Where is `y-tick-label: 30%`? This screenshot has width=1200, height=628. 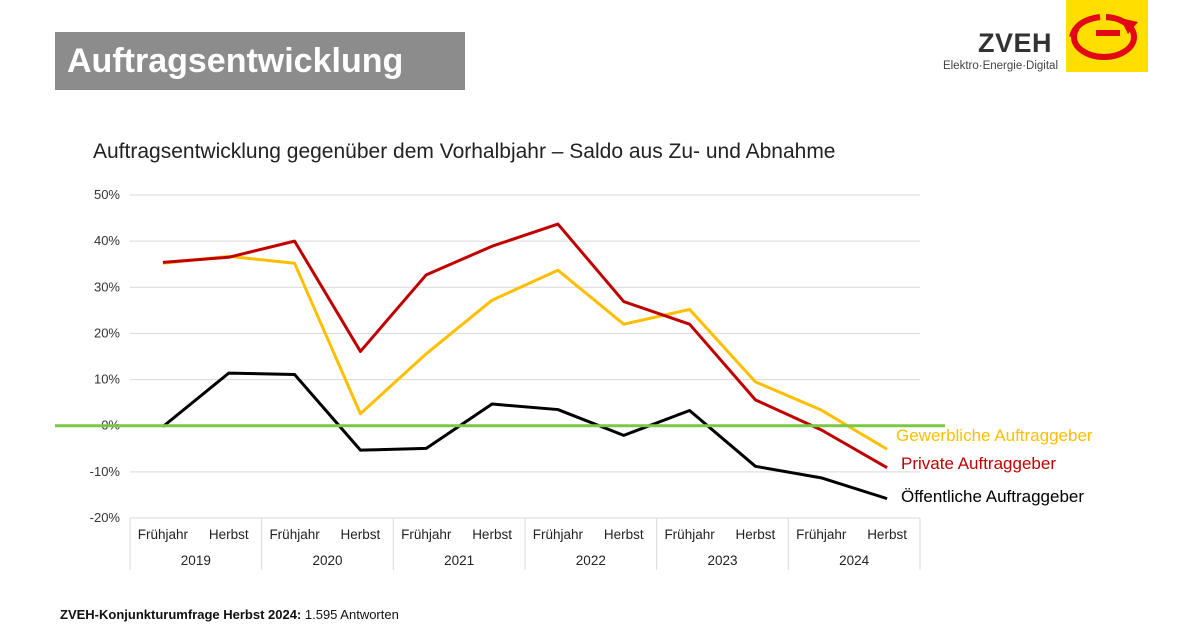 y-tick-label: 30% is located at coordinates (107, 286).